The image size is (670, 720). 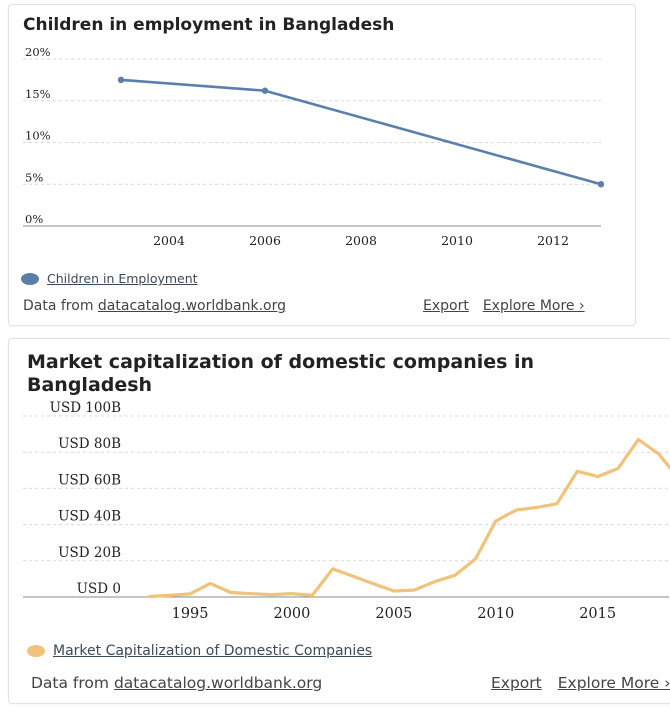 I want to click on x-tick-label: 2004, so click(x=169, y=240).